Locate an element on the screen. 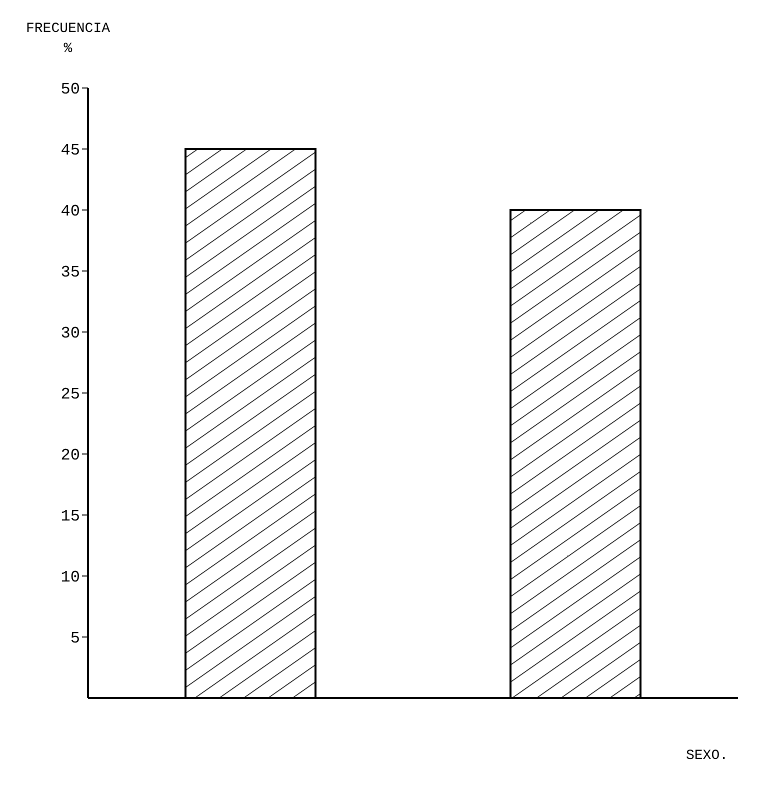  y-tick-label: 20 is located at coordinates (70, 455).